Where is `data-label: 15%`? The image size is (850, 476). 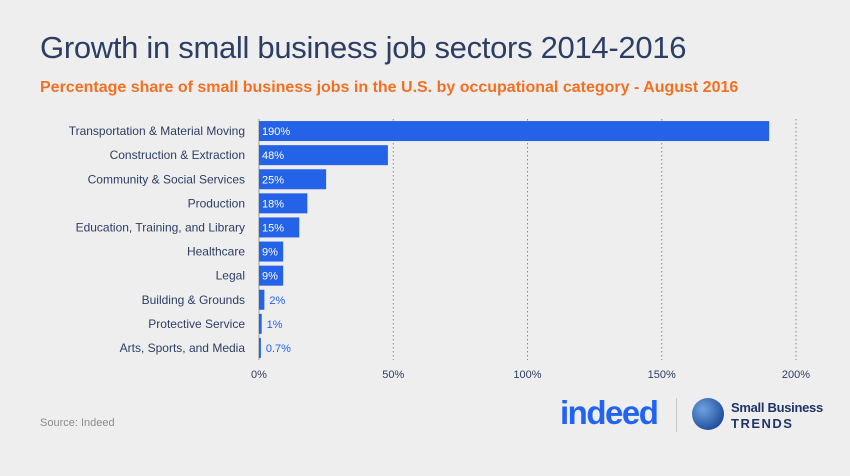 data-label: 15% is located at coordinates (273, 228).